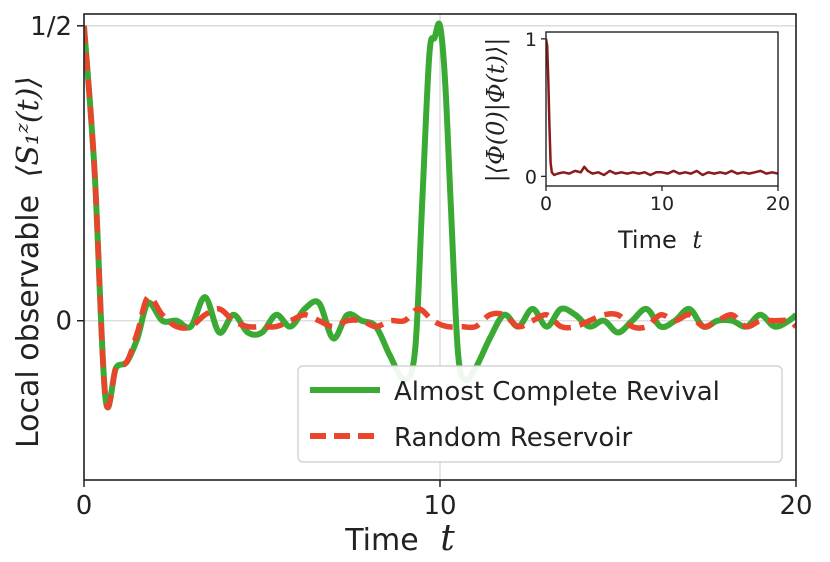  Describe the element at coordinates (63, 322) in the screenshot. I see `y-tick-label: 0` at that location.